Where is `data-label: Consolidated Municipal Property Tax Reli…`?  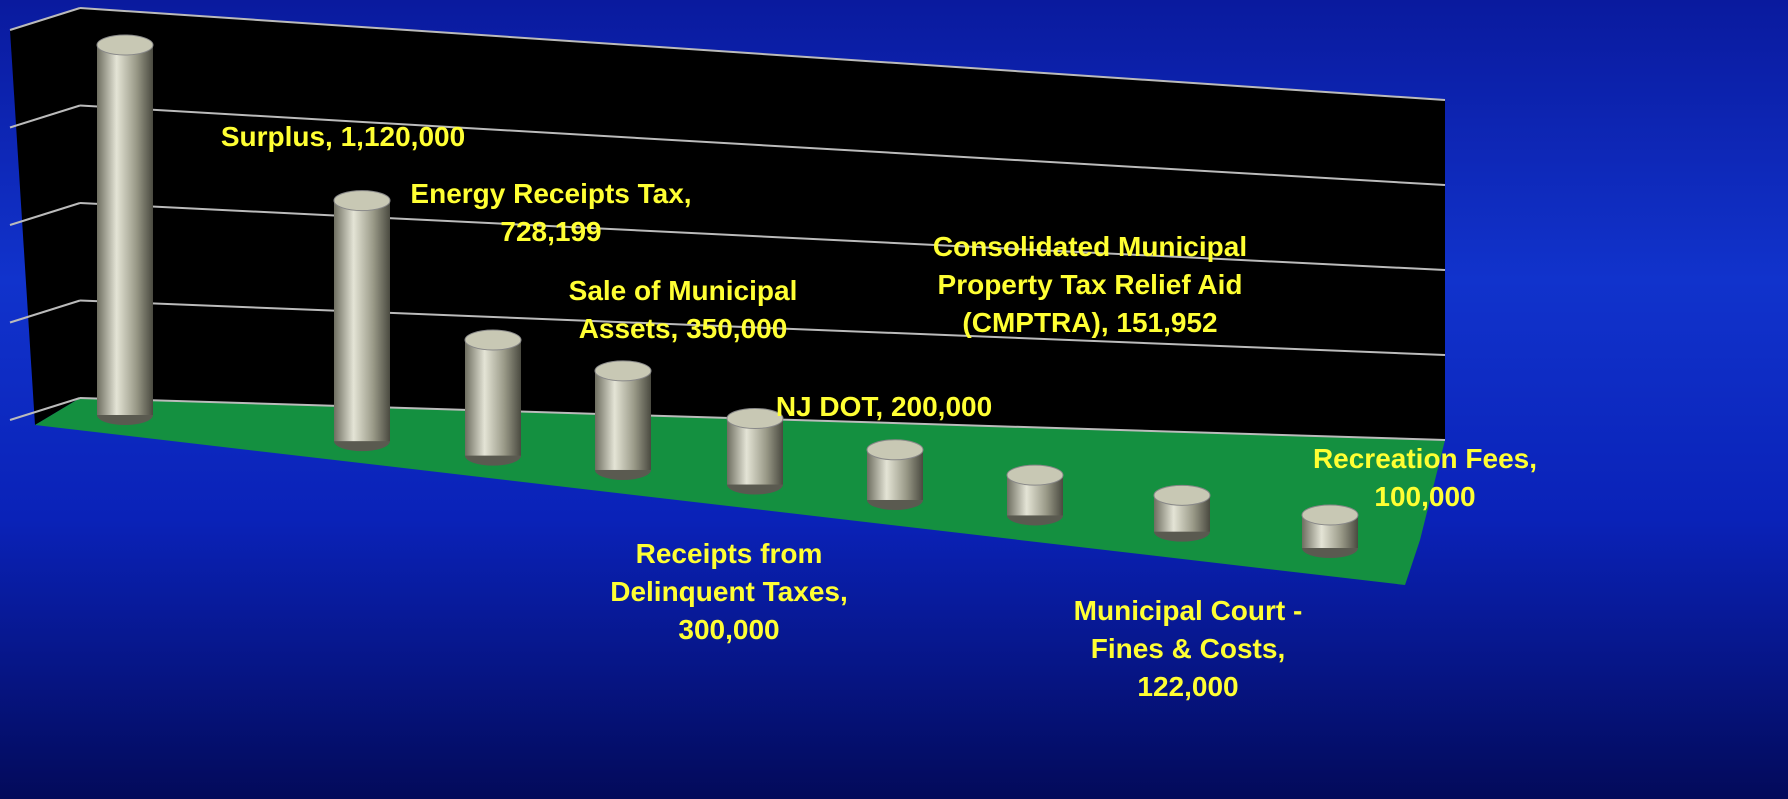 data-label: Consolidated Municipal Property Tax Reli… is located at coordinates (1090, 284).